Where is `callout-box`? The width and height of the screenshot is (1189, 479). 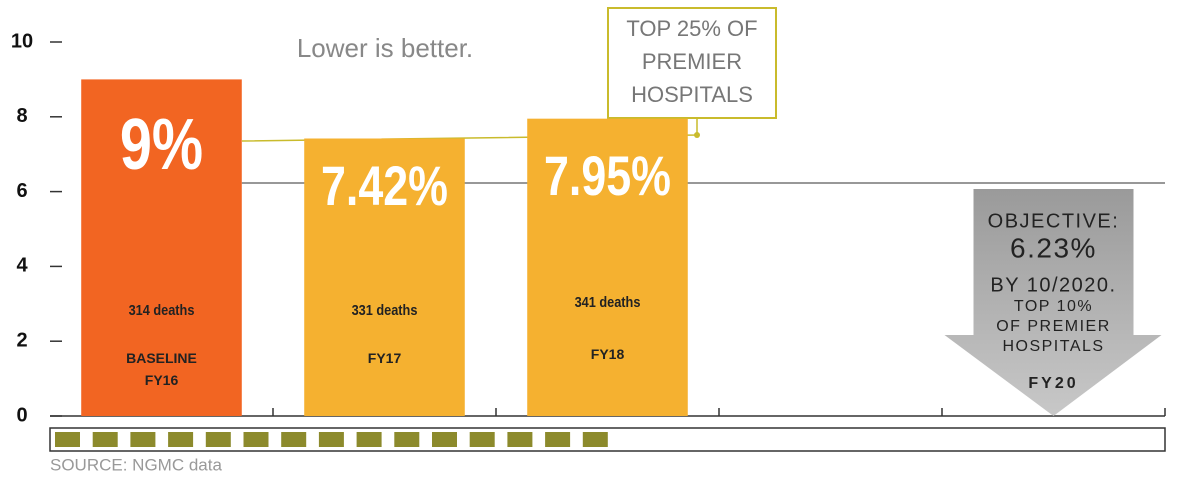 callout-box is located at coordinates (692, 63).